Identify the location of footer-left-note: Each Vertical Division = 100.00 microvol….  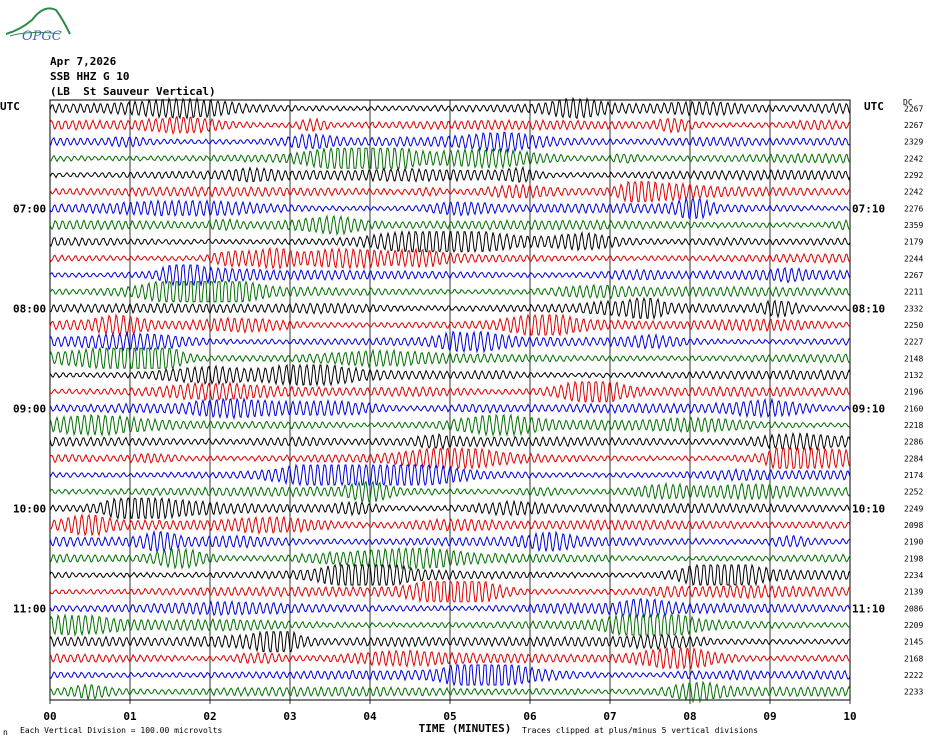
(121, 730).